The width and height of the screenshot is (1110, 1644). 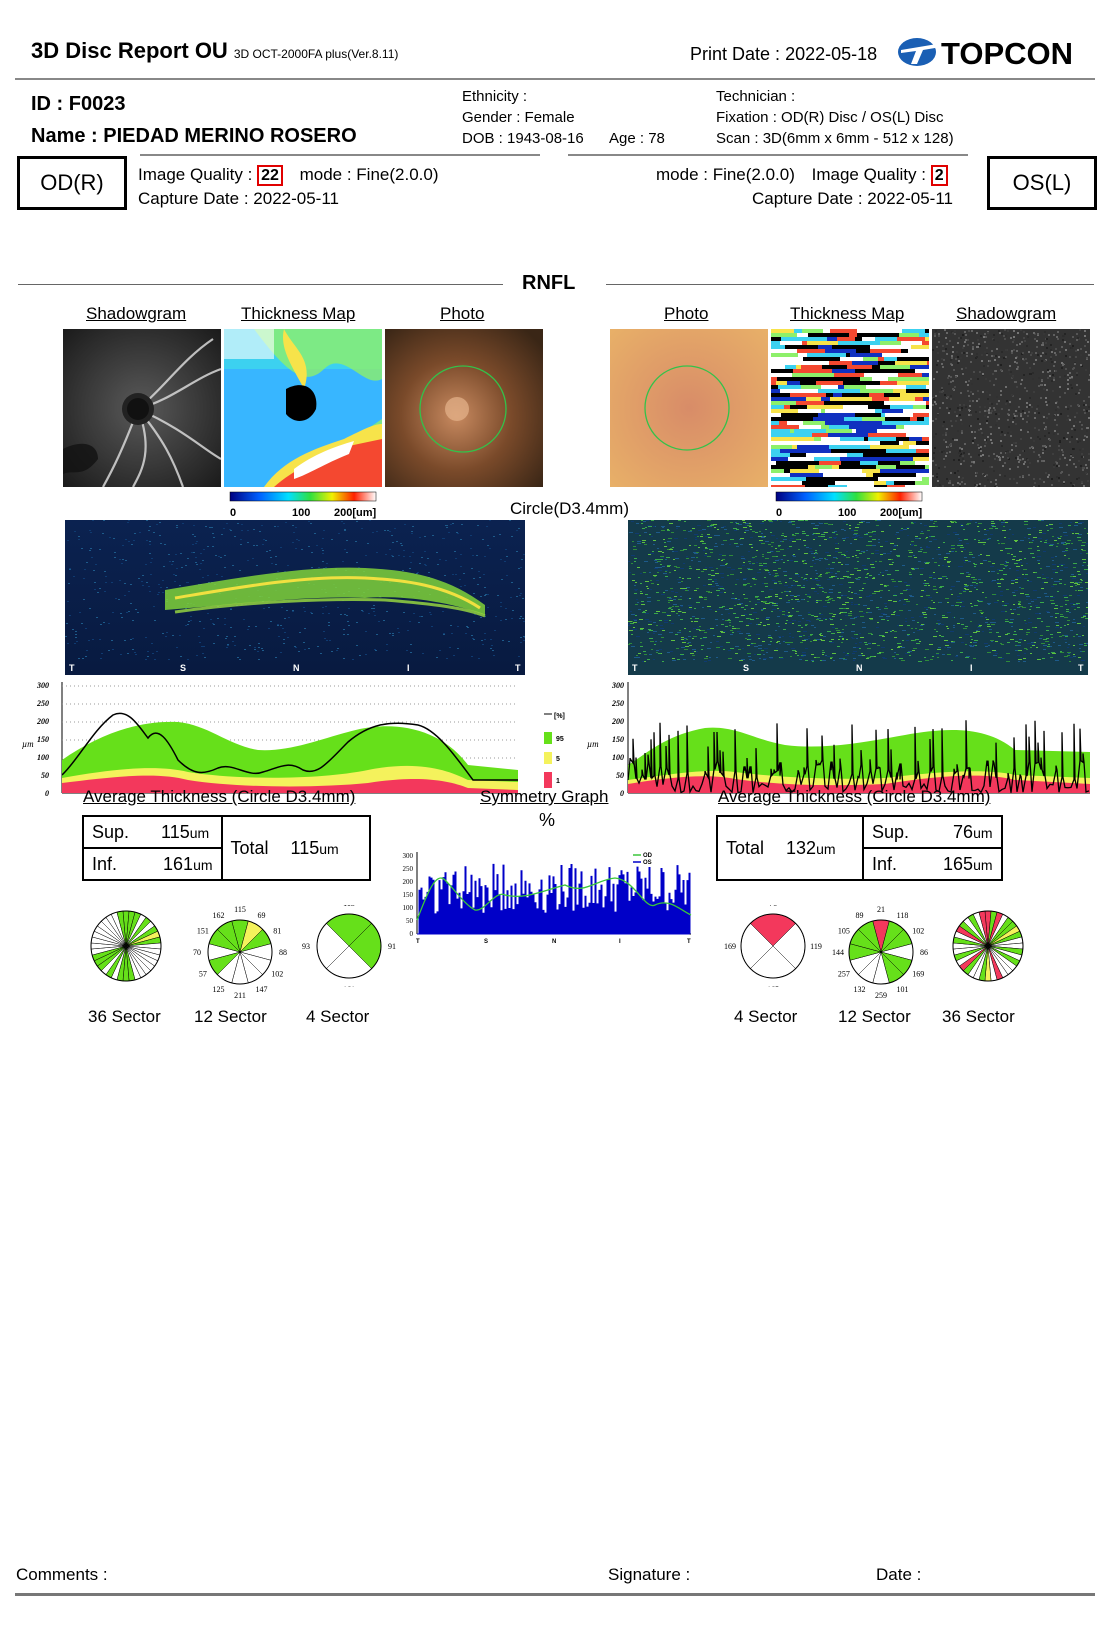 What do you see at coordinates (963, 831) in the screenshot?
I see `os-sup-value: 76` at bounding box center [963, 831].